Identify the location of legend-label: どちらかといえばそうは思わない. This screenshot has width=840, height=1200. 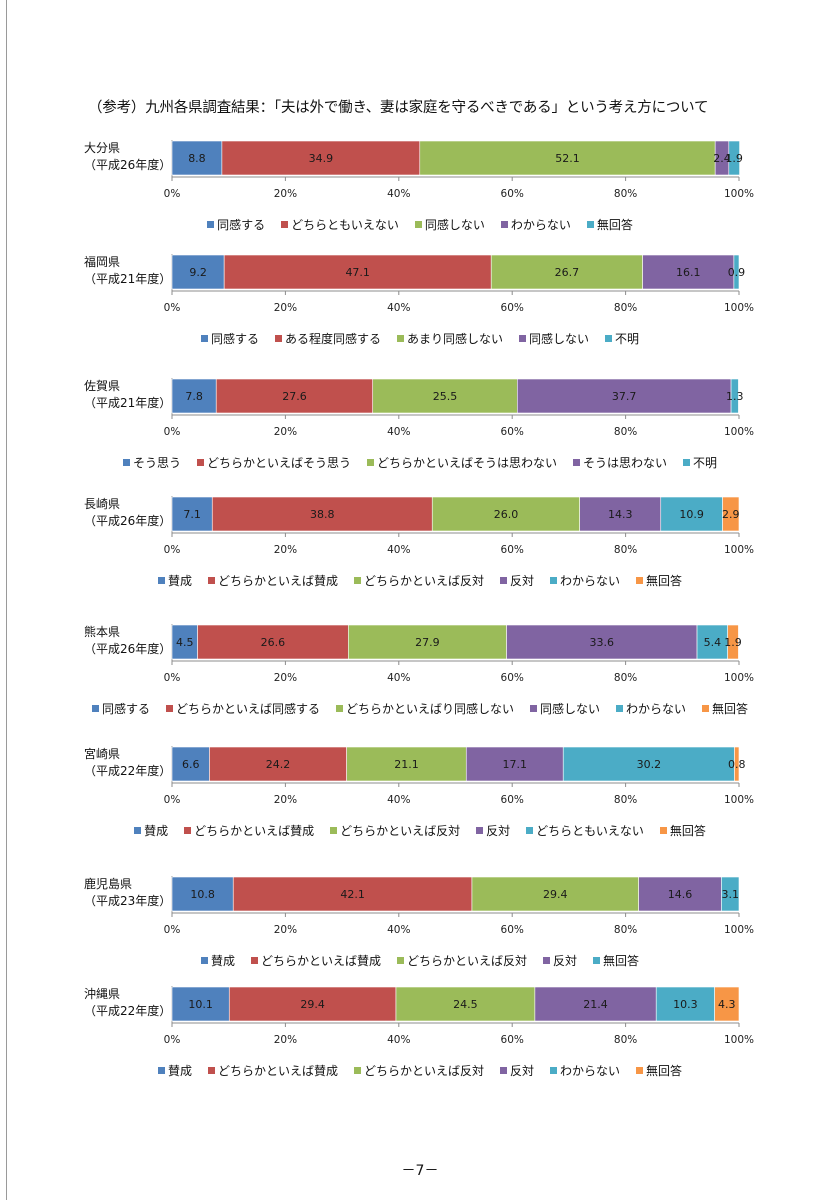
(466, 462).